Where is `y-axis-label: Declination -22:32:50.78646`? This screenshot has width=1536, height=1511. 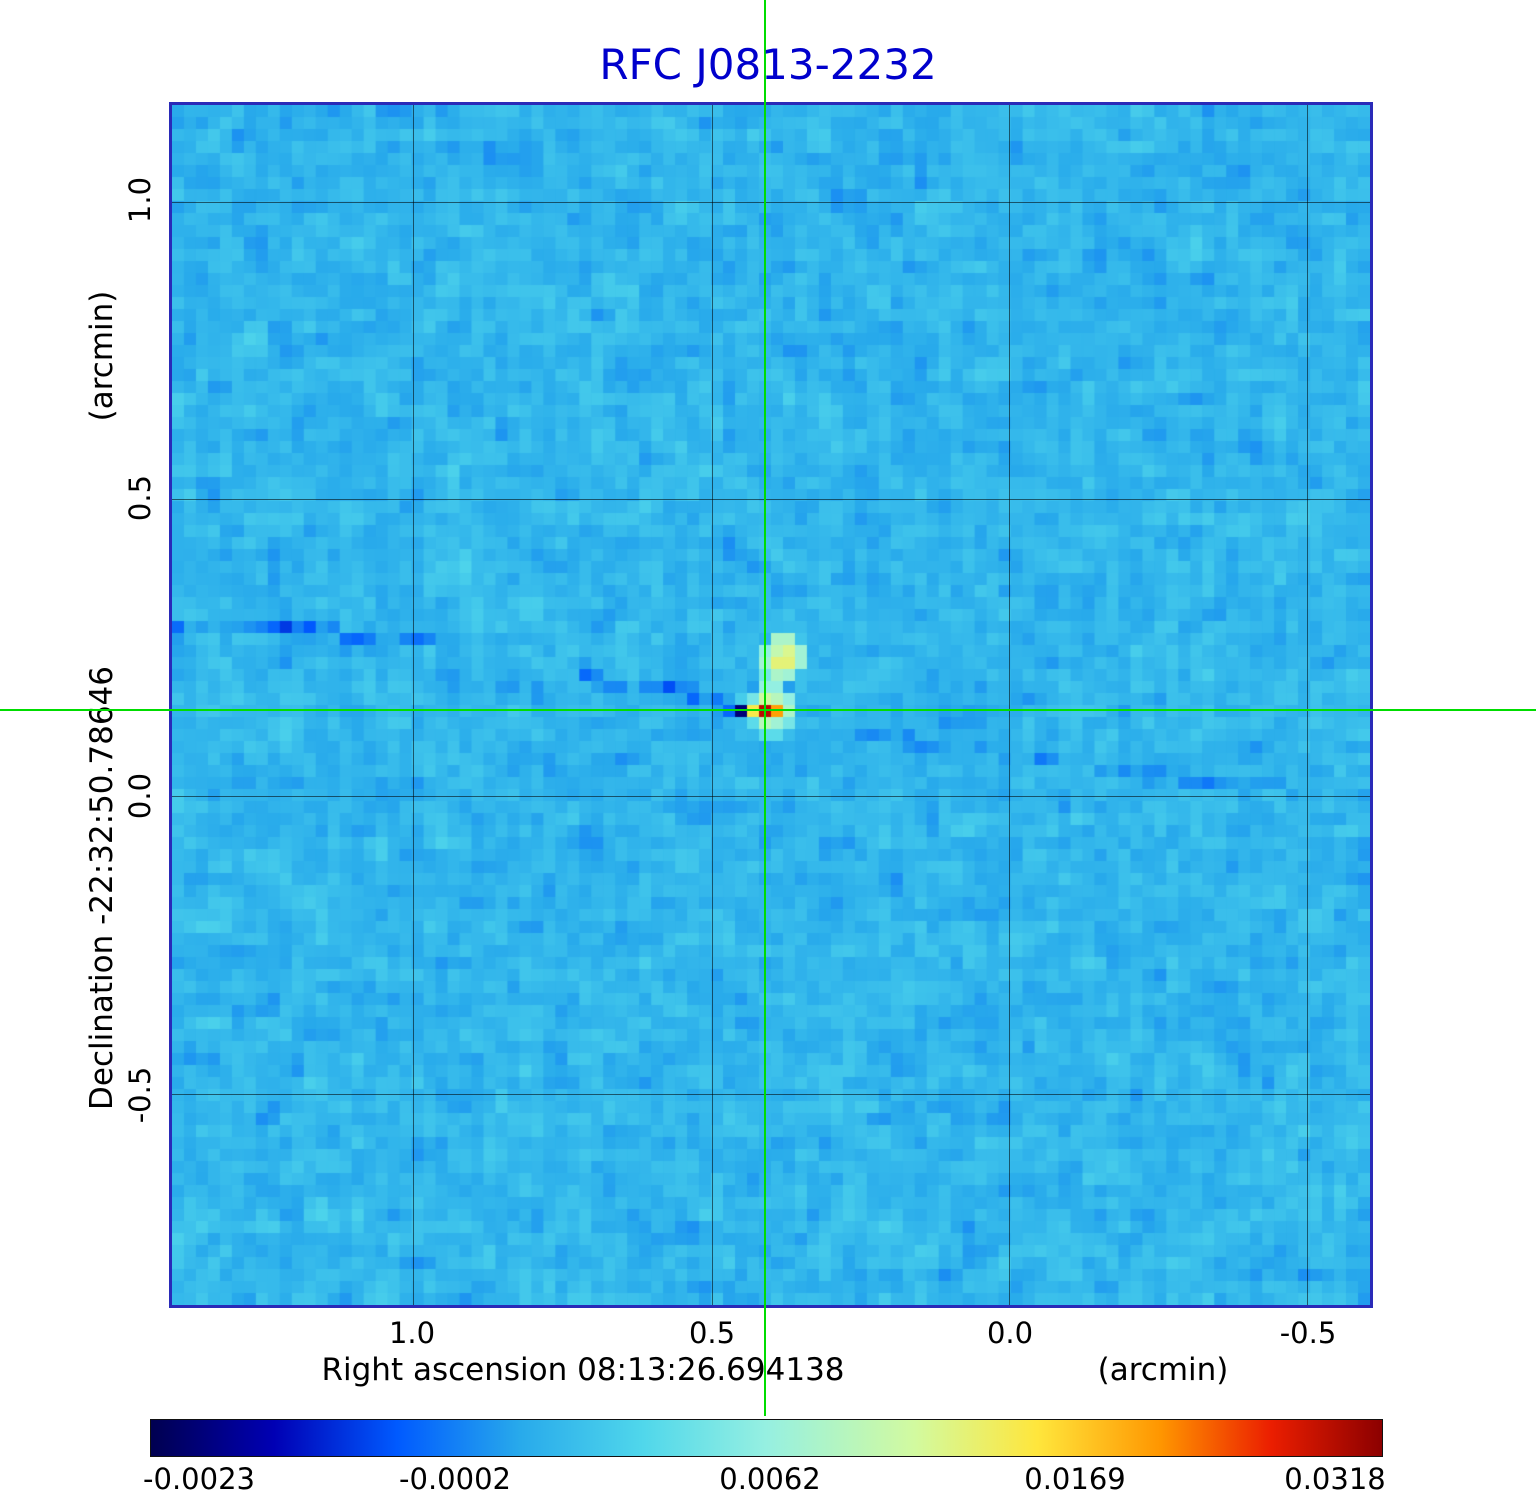
y-axis-label: Declination -22:32:50.78646 is located at coordinates (102, 888).